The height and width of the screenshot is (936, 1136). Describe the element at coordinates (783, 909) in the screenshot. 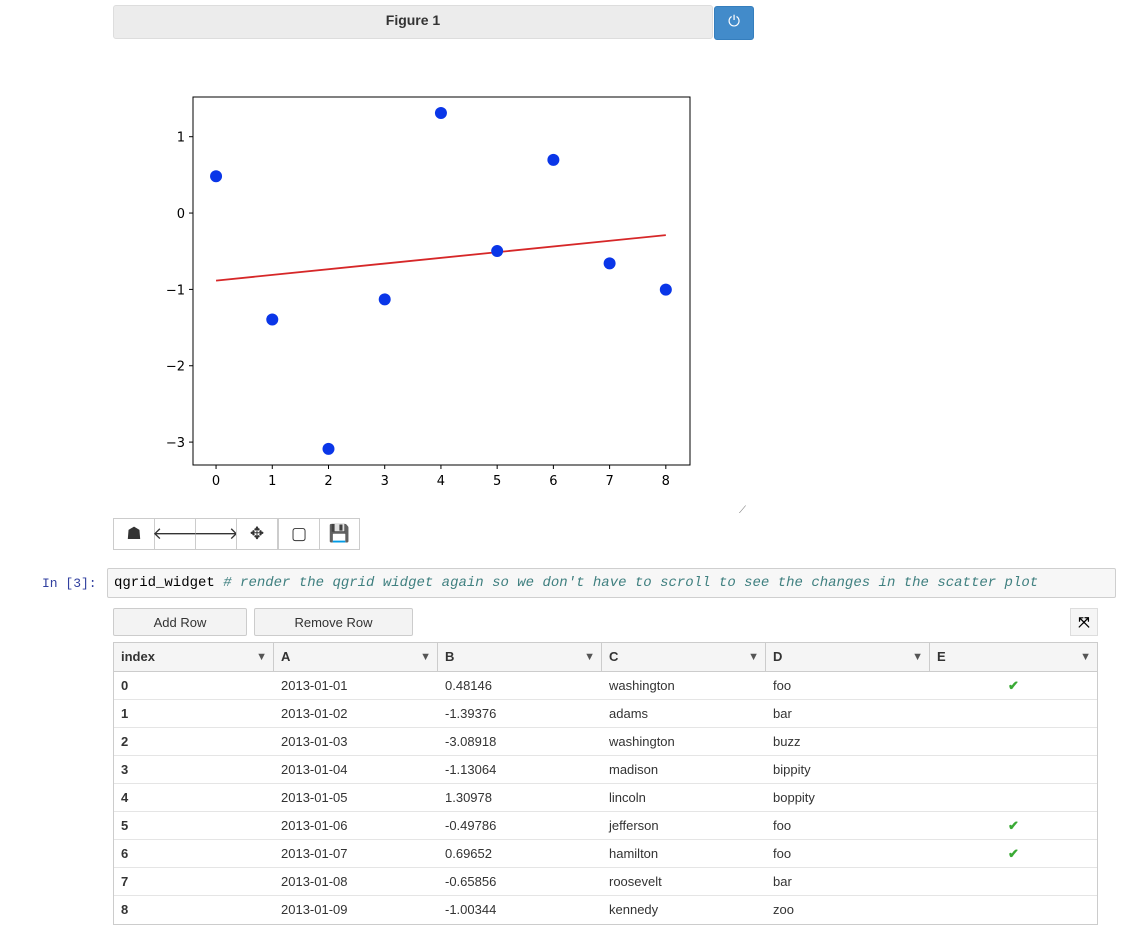

I see `cell-D: zoo` at that location.